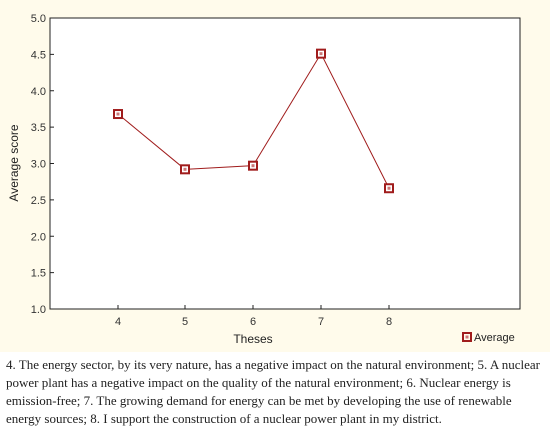 This screenshot has width=550, height=430. I want to click on y-axis-ticks: 1.0 1.5 2.0 2.5 3.0 3.5 4.0 4.5 5.0, so click(42, 164).